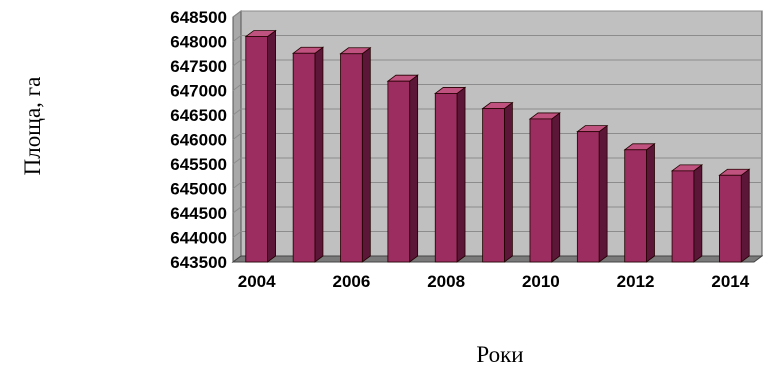  What do you see at coordinates (730, 281) in the screenshot?
I see `x-tick-label: 2014` at bounding box center [730, 281].